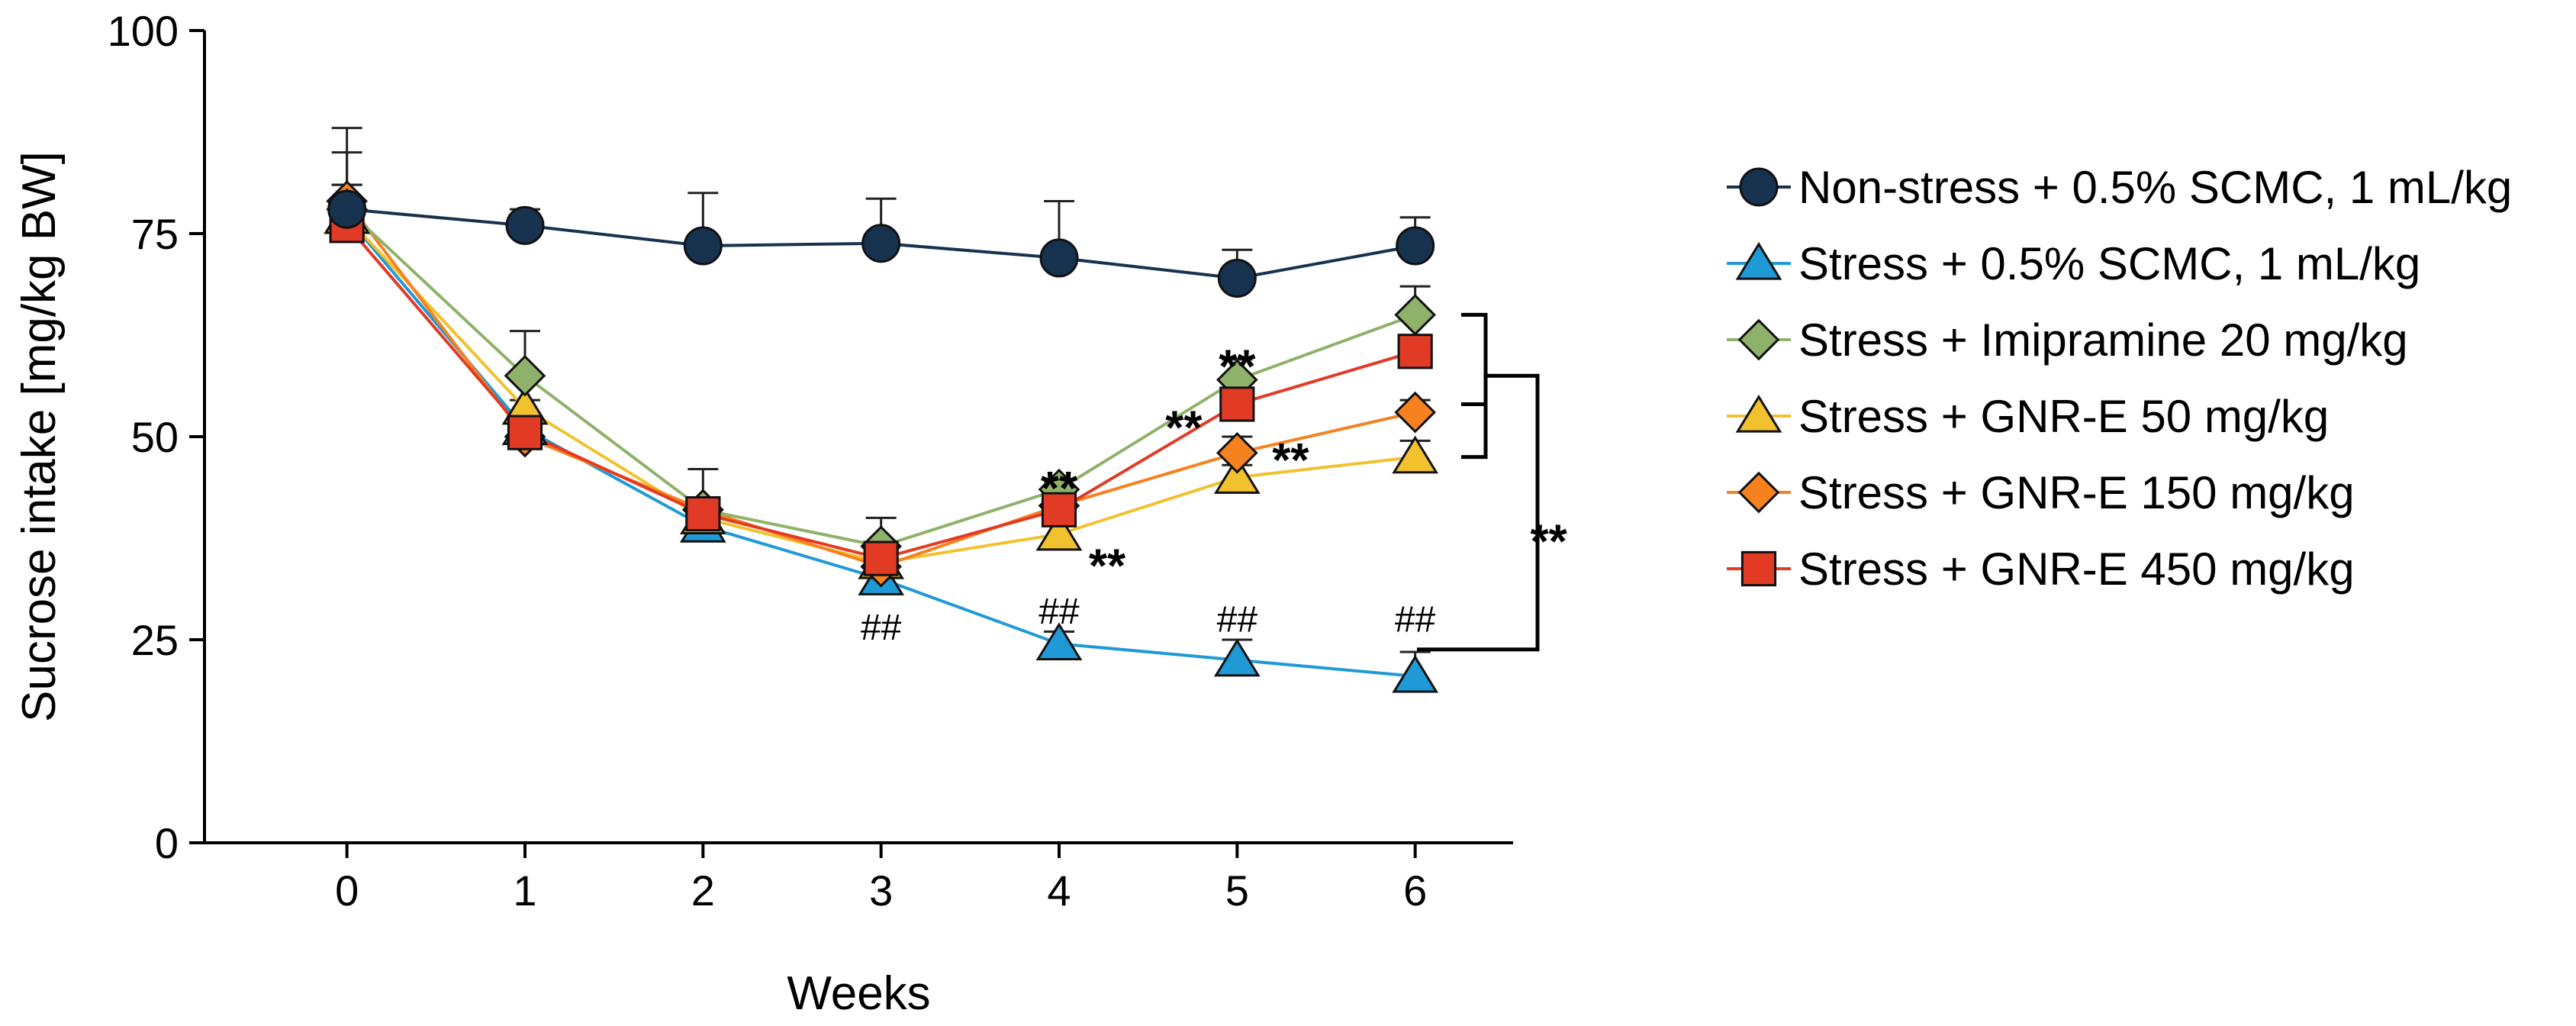 The width and height of the screenshot is (2576, 1026). Describe the element at coordinates (2109, 263) in the screenshot. I see `legend-label-2: Stress + 0.5% SCMC, 1 mL/kg` at that location.